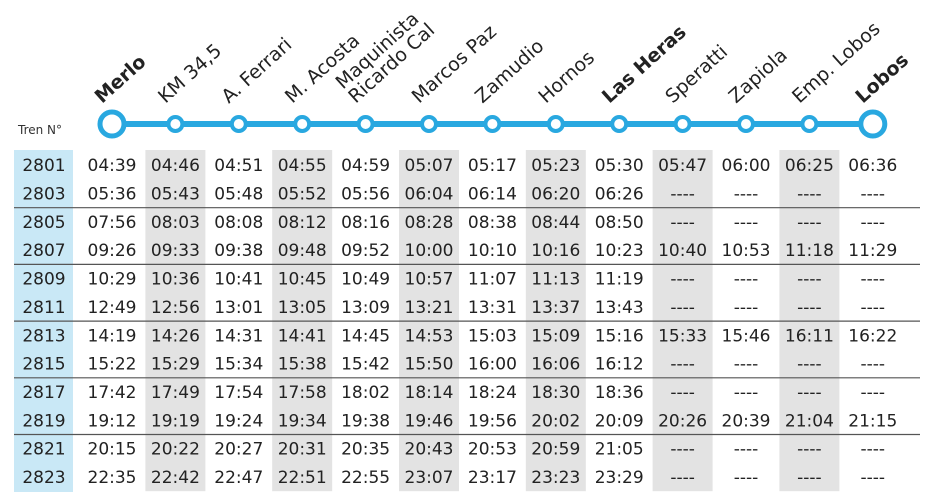  I want to click on time-cell: 18:14, so click(429, 393).